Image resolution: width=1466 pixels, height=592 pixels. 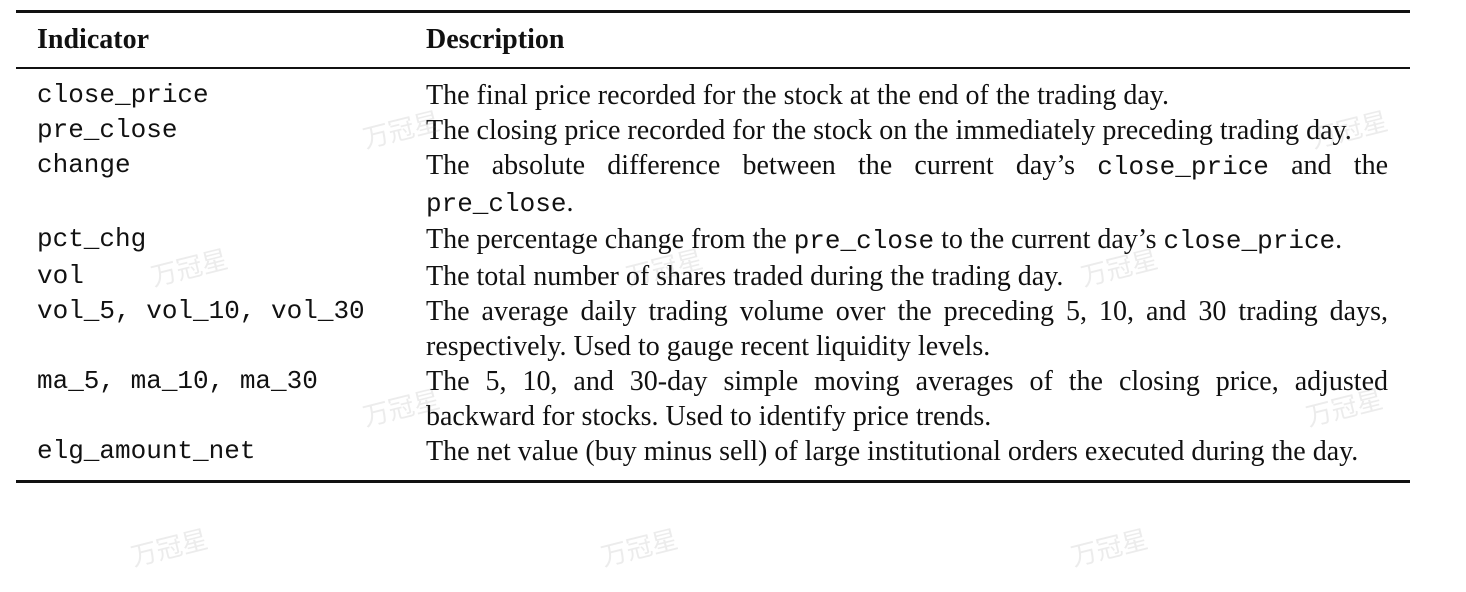 I want to click on indicator-cell: ma_5, ma_10, ma_30, so click(x=177, y=380).